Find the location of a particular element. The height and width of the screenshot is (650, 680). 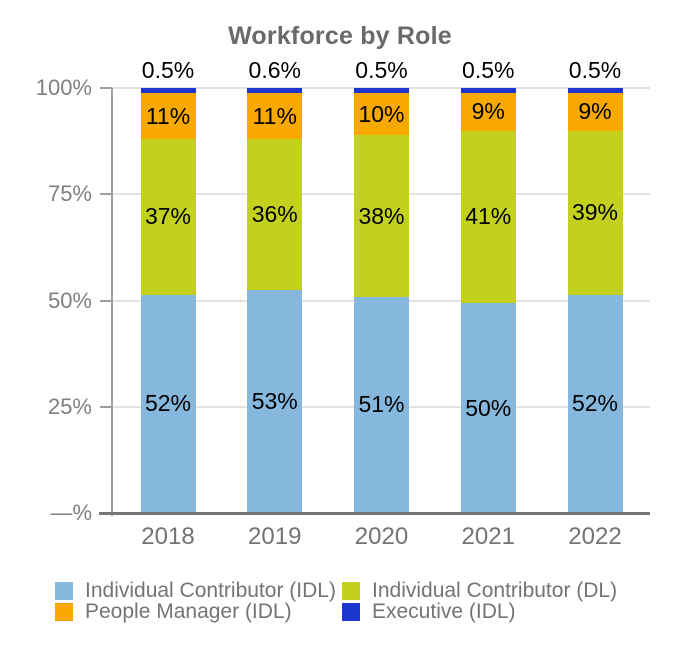

y-axis-line is located at coordinates (112, 302).